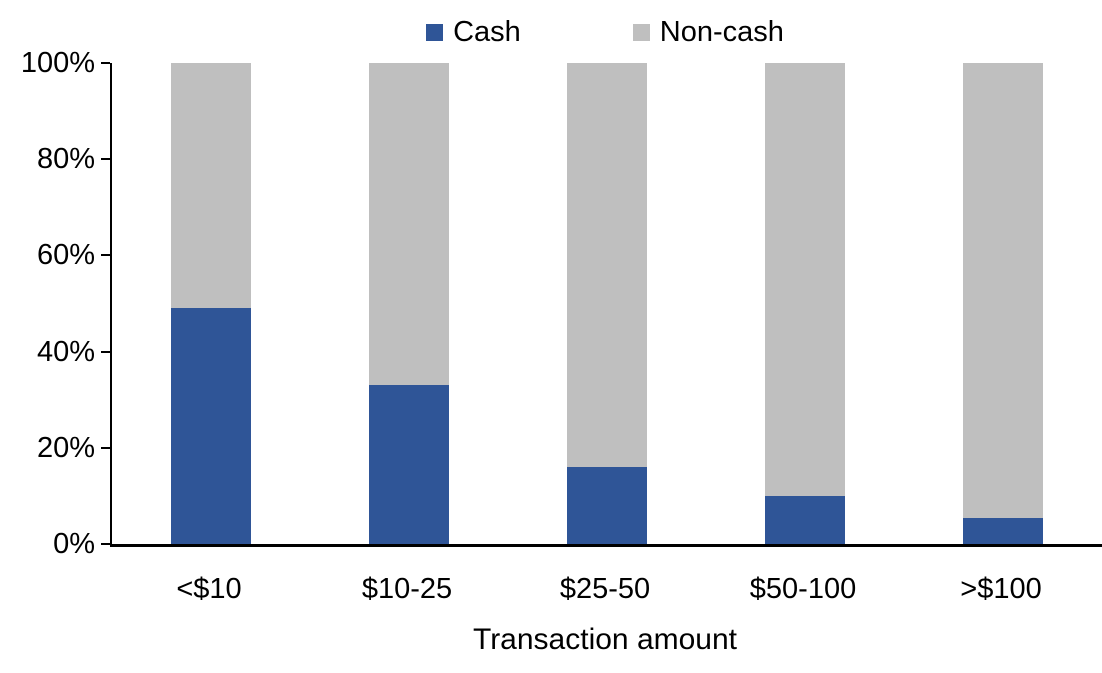 This screenshot has width=1102, height=673. I want to click on legend: Cash Non-cash, so click(605, 32).